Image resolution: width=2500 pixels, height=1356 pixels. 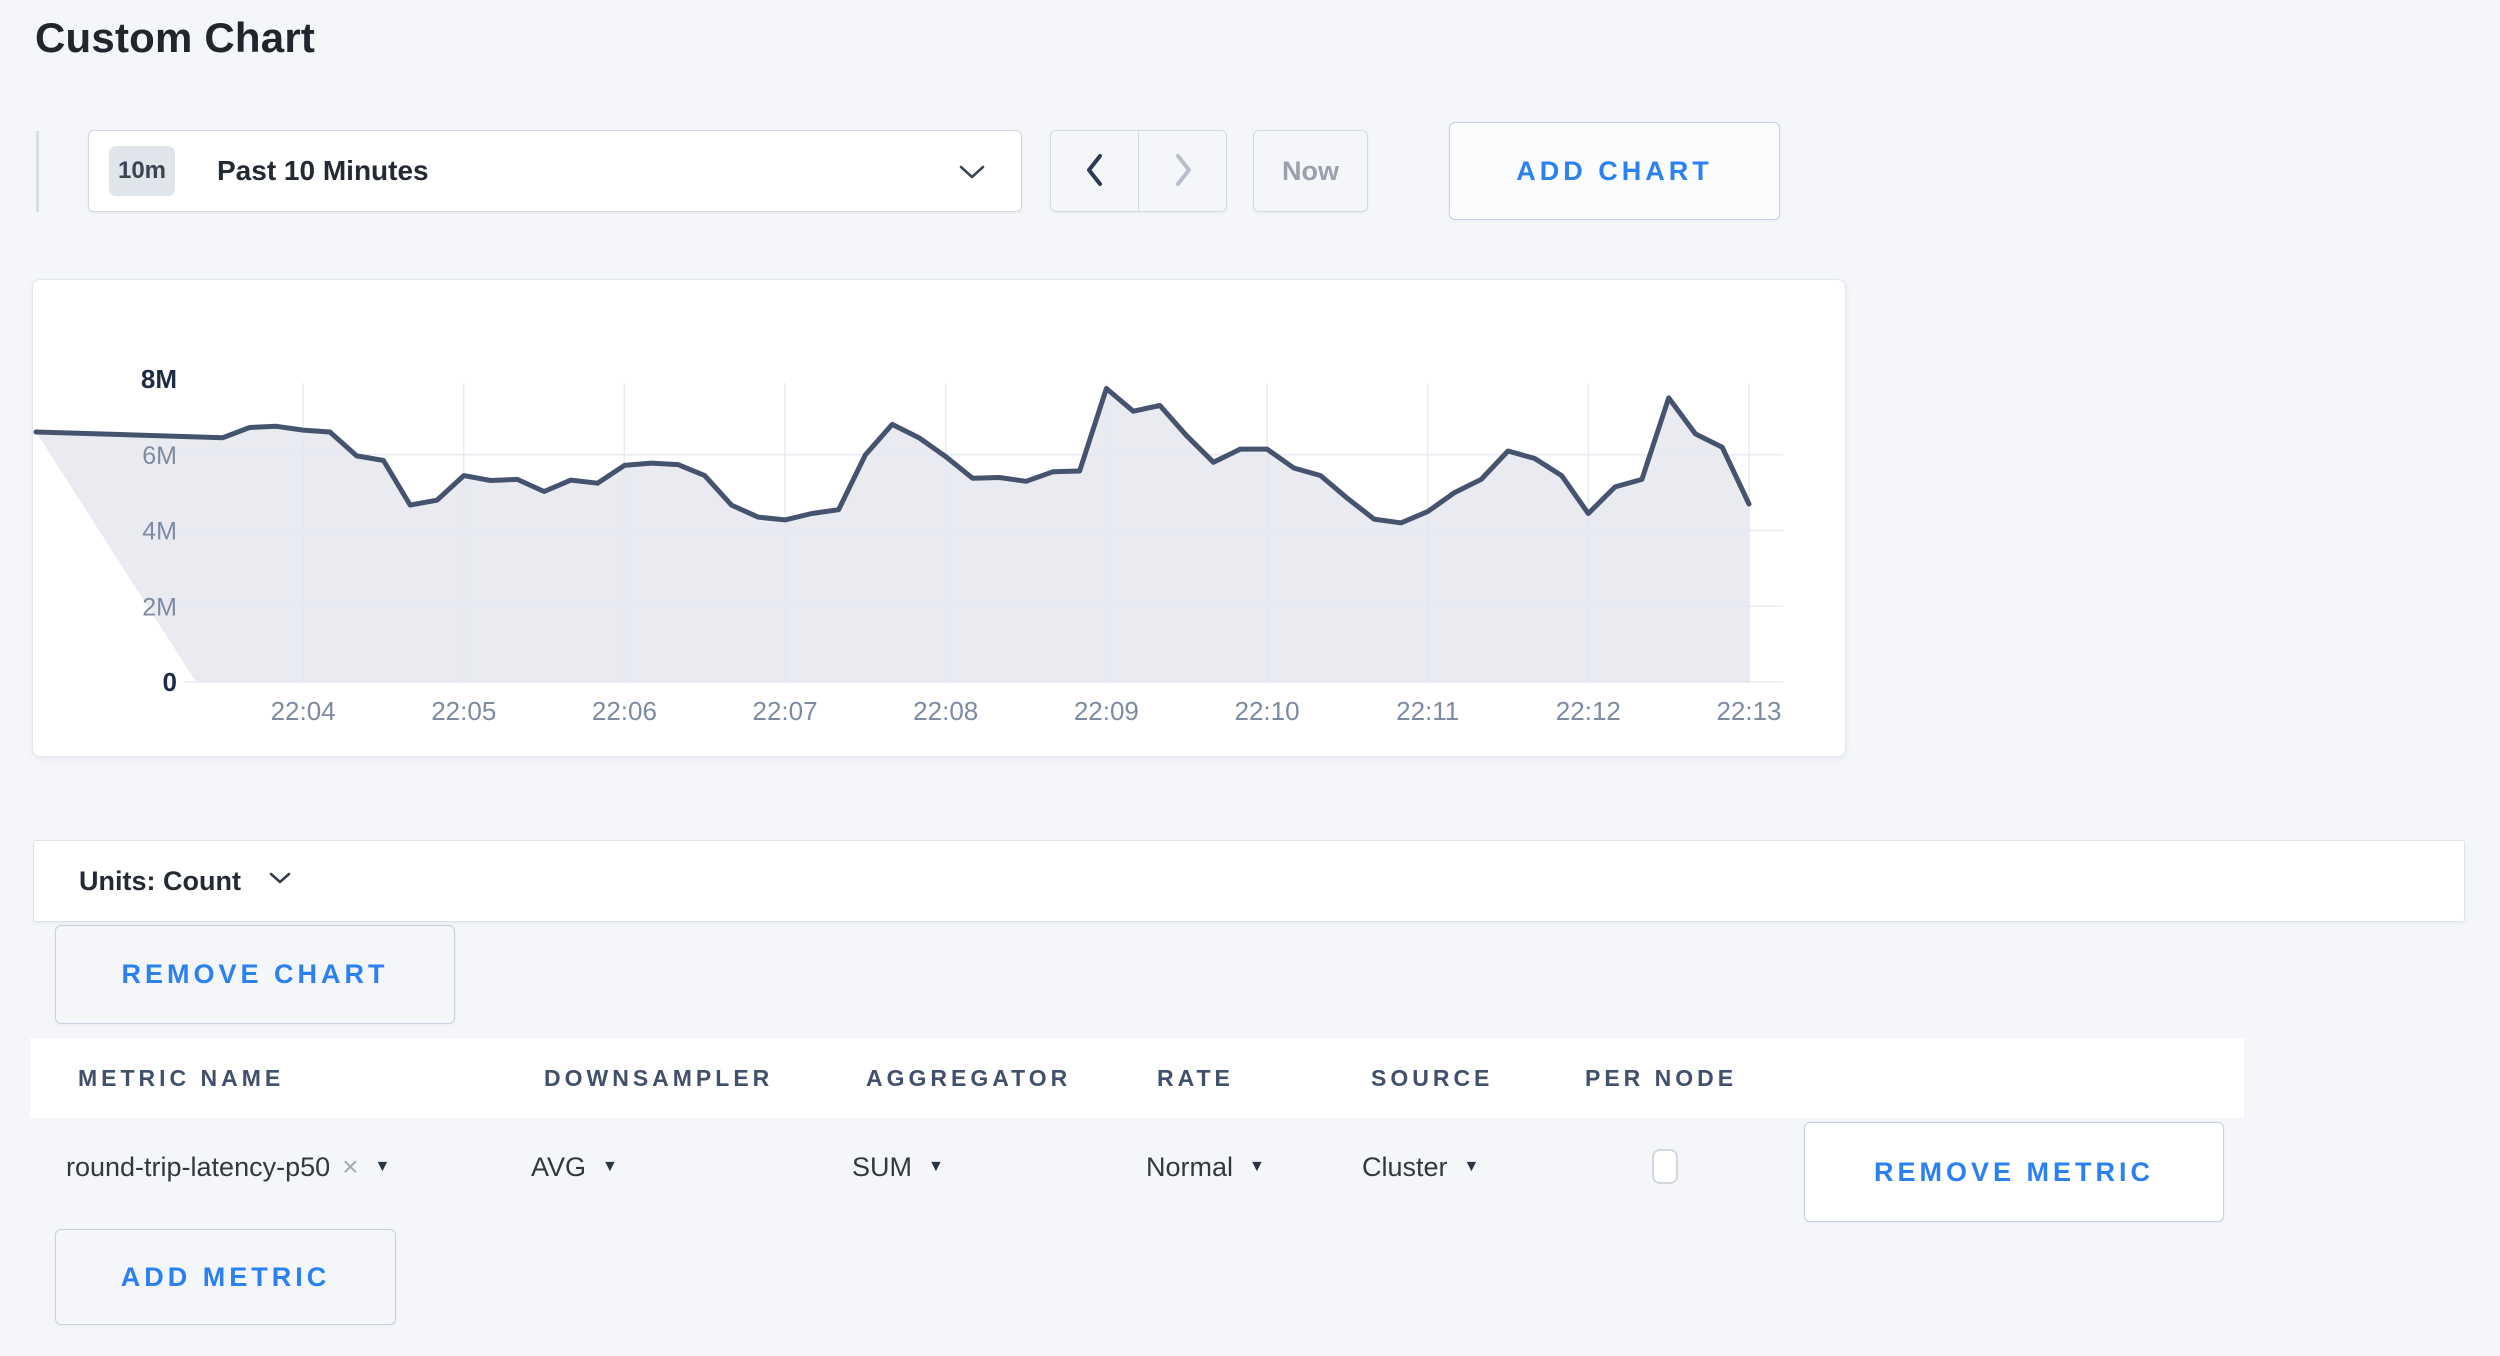 I want to click on time-nav-group, so click(x=1138, y=171).